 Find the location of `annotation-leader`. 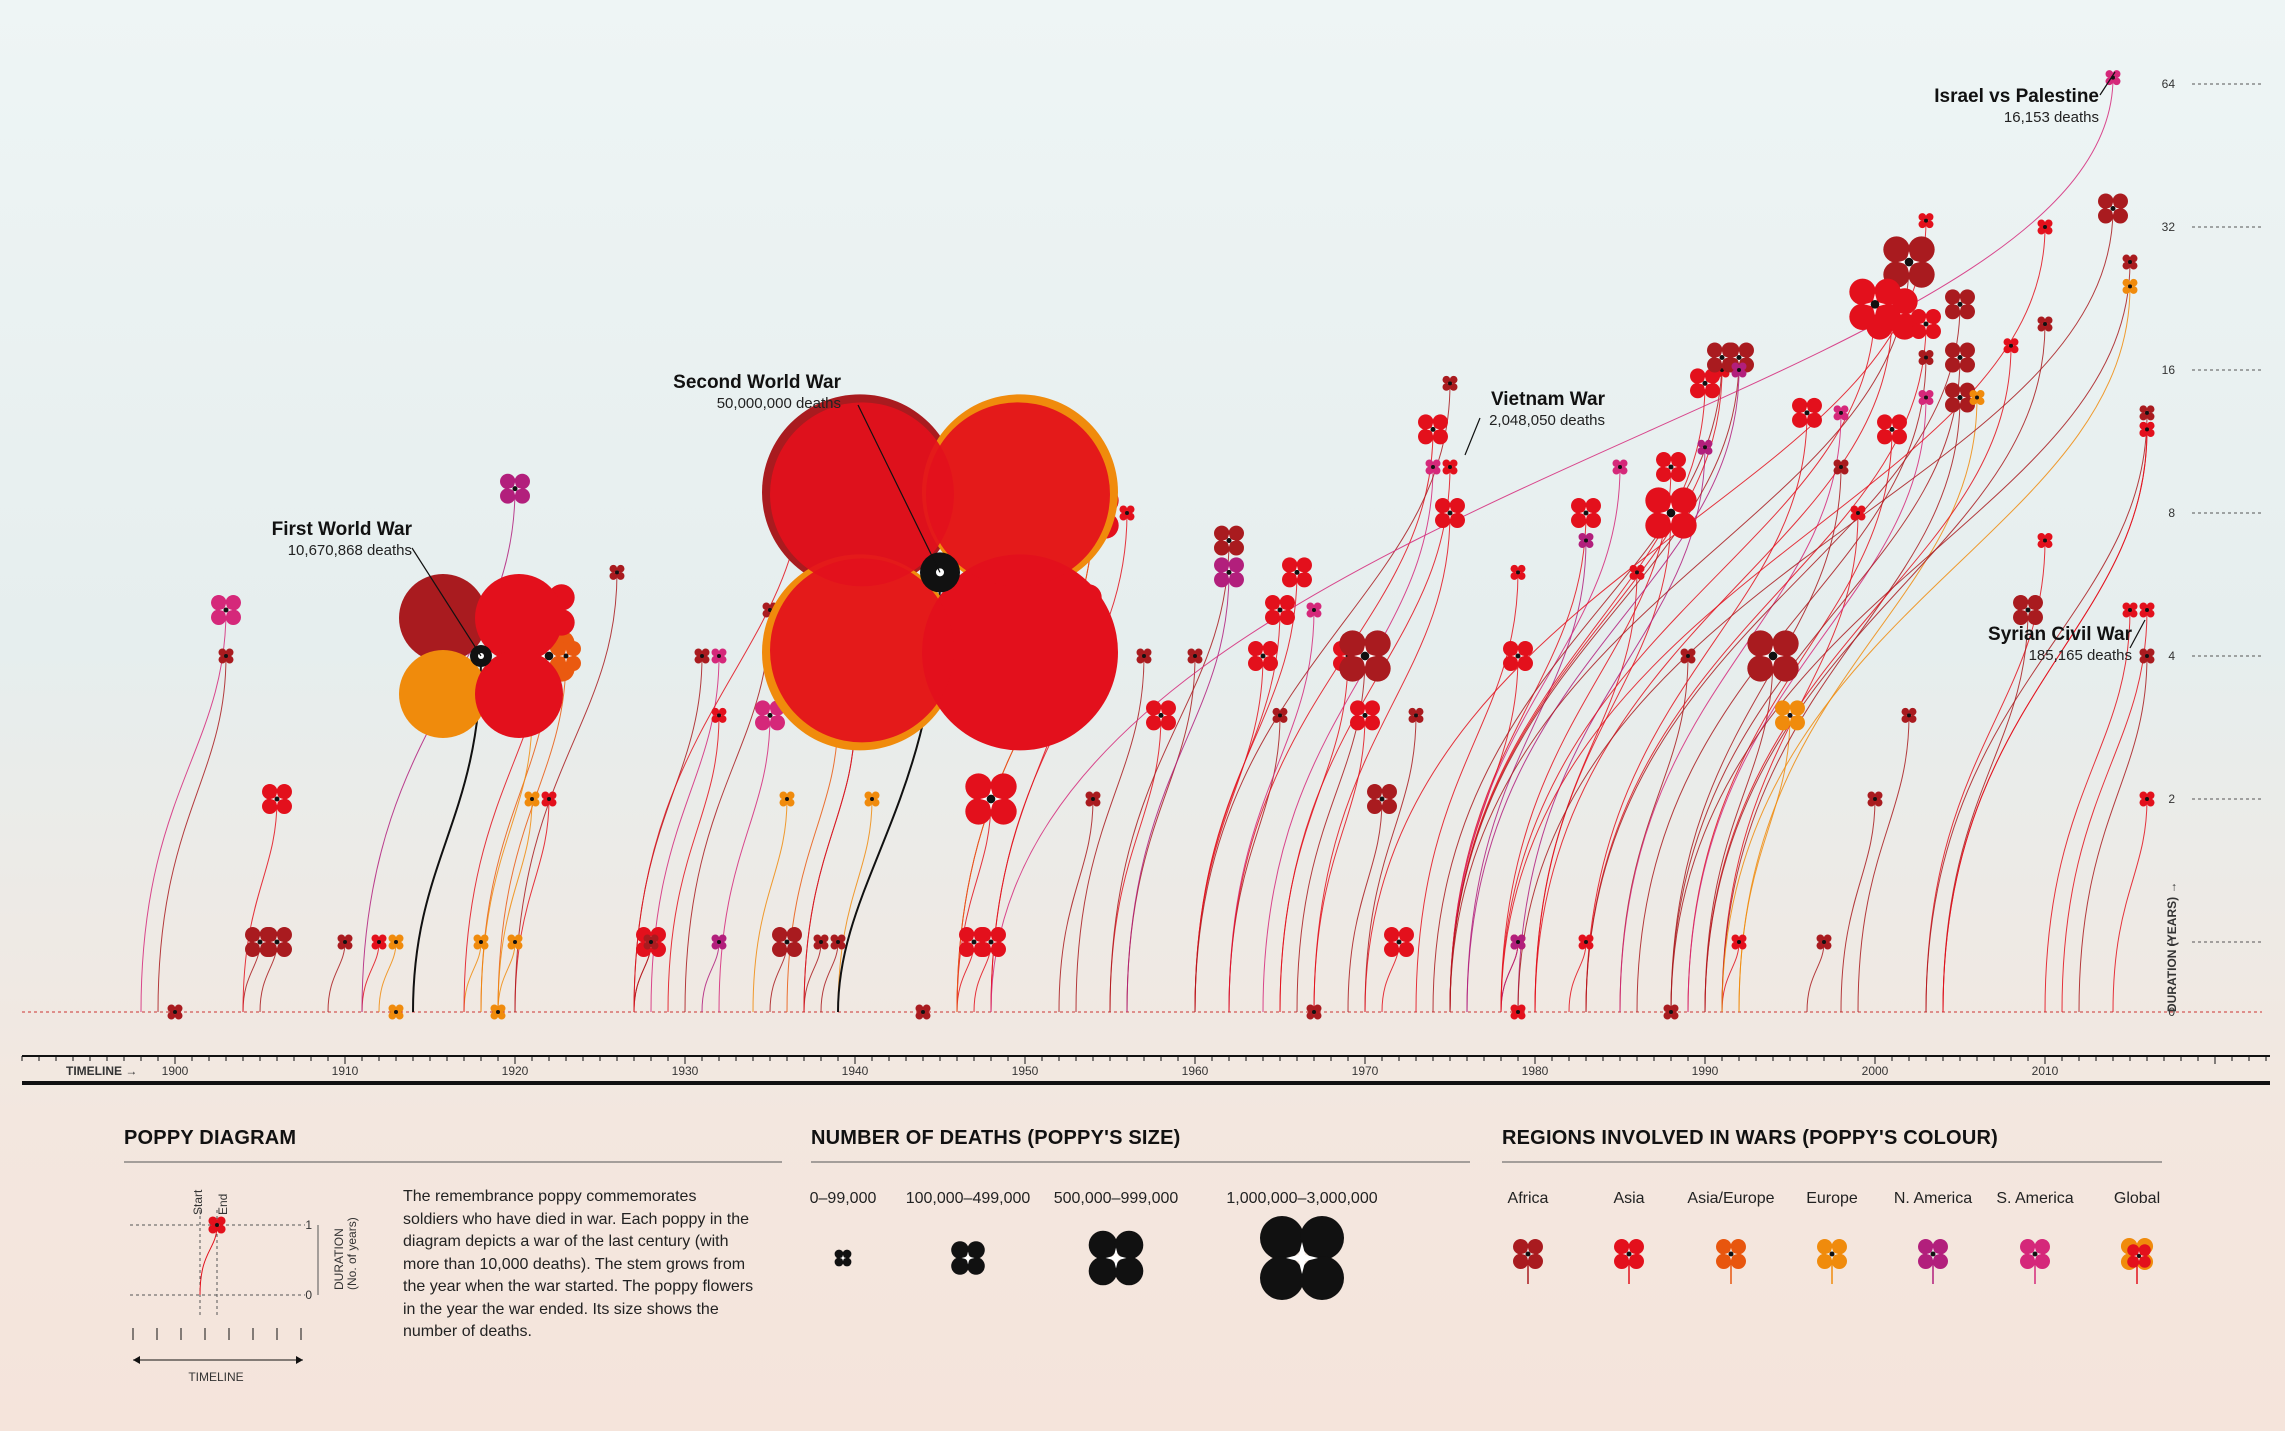

annotation-leader is located at coordinates (1472, 436).